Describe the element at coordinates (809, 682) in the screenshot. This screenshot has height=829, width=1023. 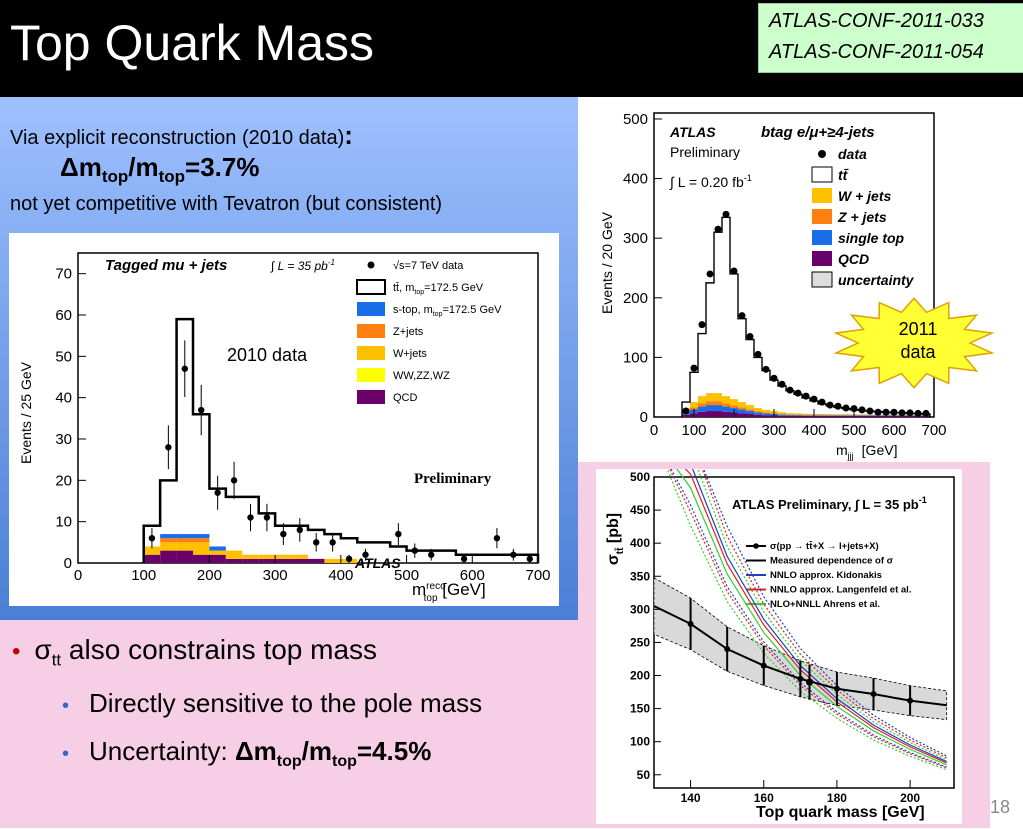
I see `rb-measured-point` at that location.